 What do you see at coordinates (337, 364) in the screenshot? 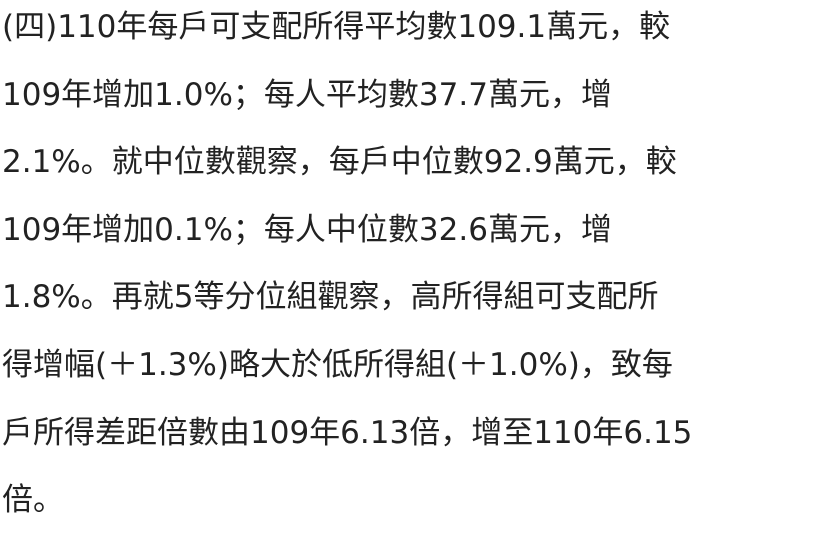
I see `text-line: 得增幅(＋1.3%)略大於低所得組(＋1.0%)，致每` at bounding box center [337, 364].